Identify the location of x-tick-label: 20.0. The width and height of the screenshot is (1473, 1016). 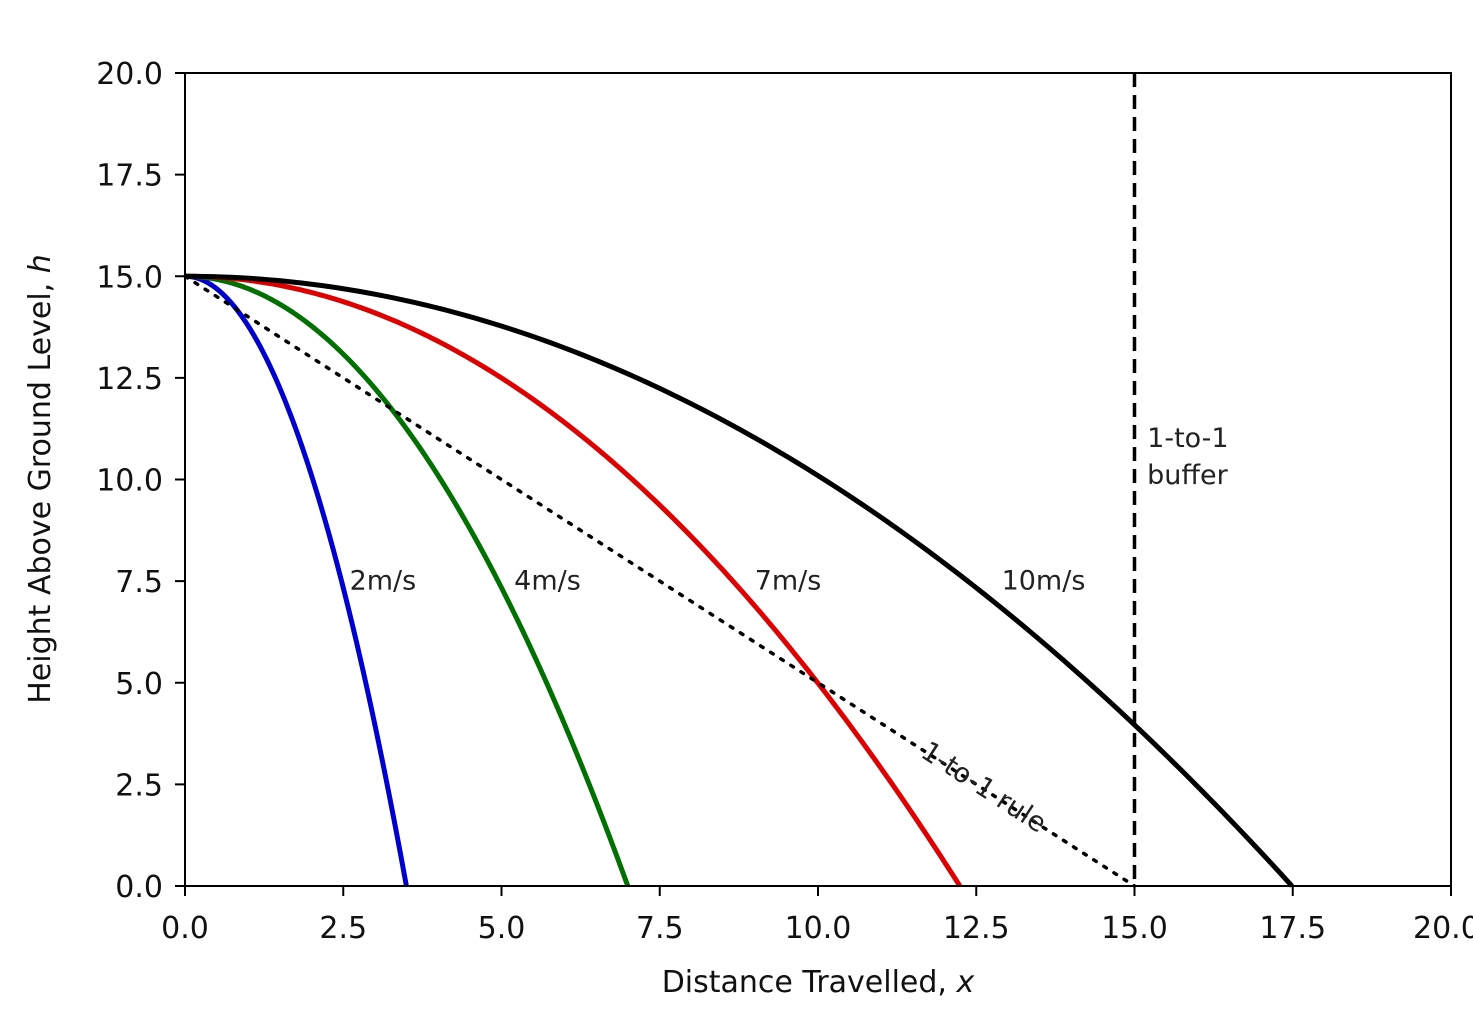
(1443, 928).